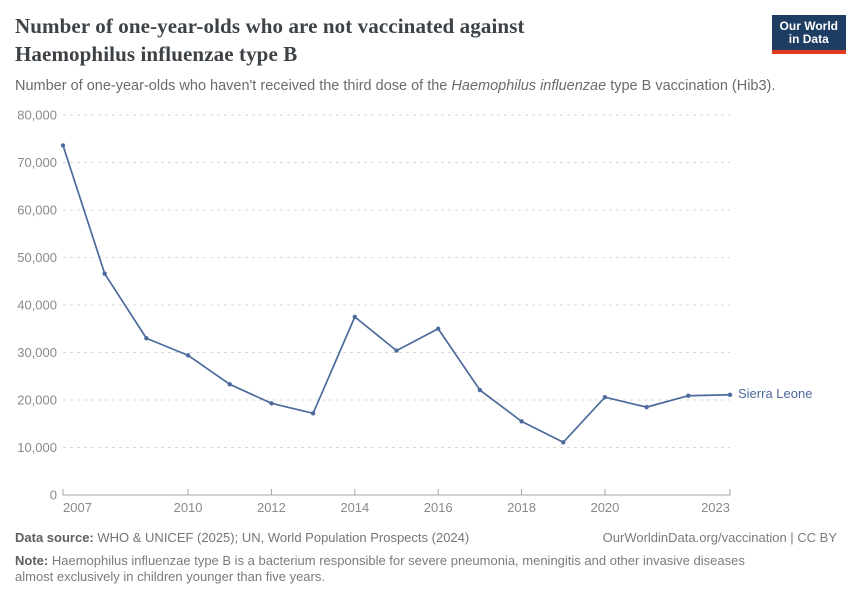 This screenshot has width=850, height=600. What do you see at coordinates (77, 507) in the screenshot?
I see `x-axis-tick-label: 2007` at bounding box center [77, 507].